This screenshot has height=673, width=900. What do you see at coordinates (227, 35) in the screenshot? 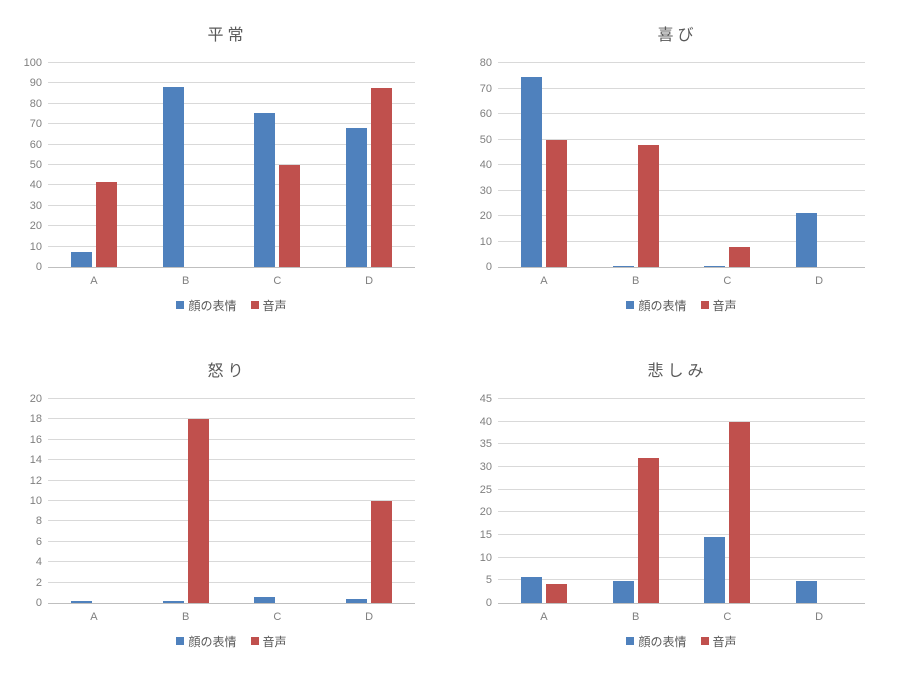
I see `chart-title: 平常` at bounding box center [227, 35].